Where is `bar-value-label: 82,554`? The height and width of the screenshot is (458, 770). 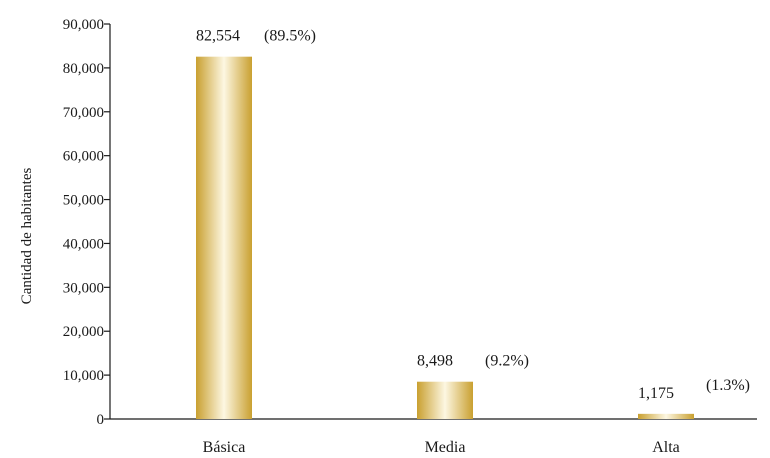 bar-value-label: 82,554 is located at coordinates (218, 36).